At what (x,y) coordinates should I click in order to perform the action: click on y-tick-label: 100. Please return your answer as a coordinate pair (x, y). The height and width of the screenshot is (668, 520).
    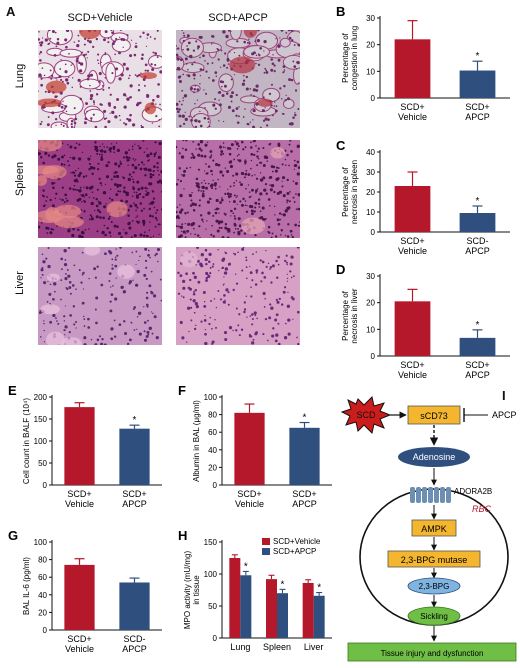
    Looking at the image, I should click on (41, 441).